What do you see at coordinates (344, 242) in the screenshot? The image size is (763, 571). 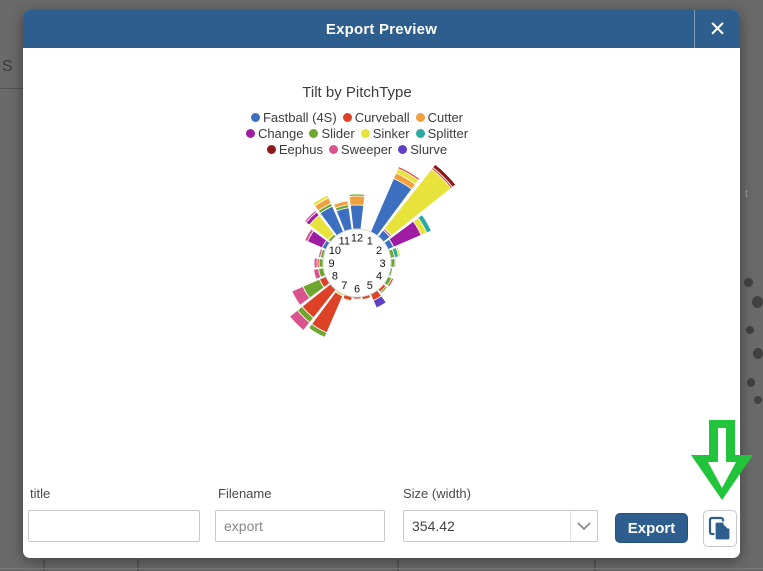 I see `clock-number: 11` at bounding box center [344, 242].